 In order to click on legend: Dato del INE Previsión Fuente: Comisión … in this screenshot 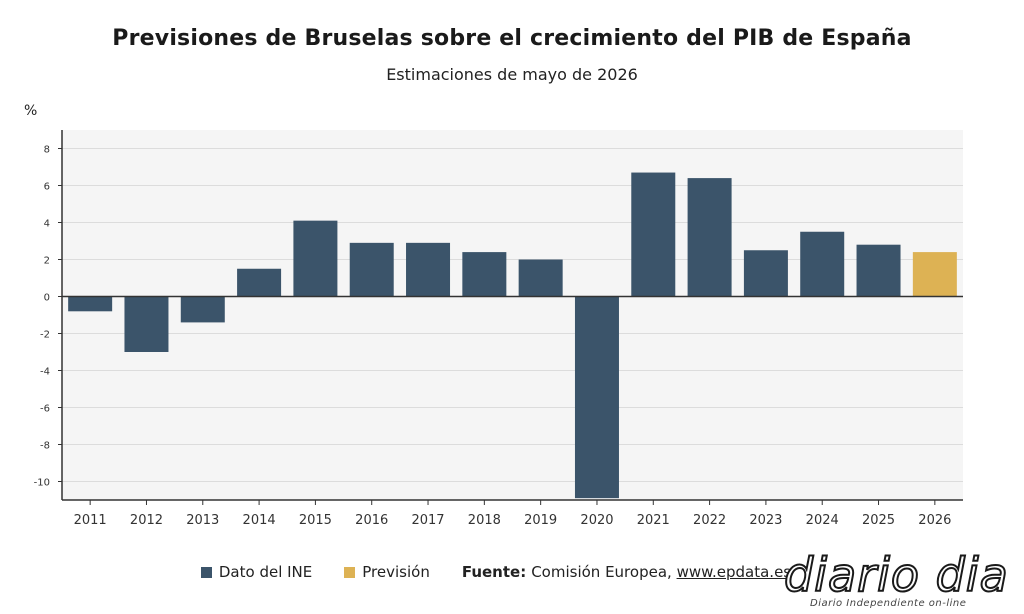, I will do `click(512, 572)`.